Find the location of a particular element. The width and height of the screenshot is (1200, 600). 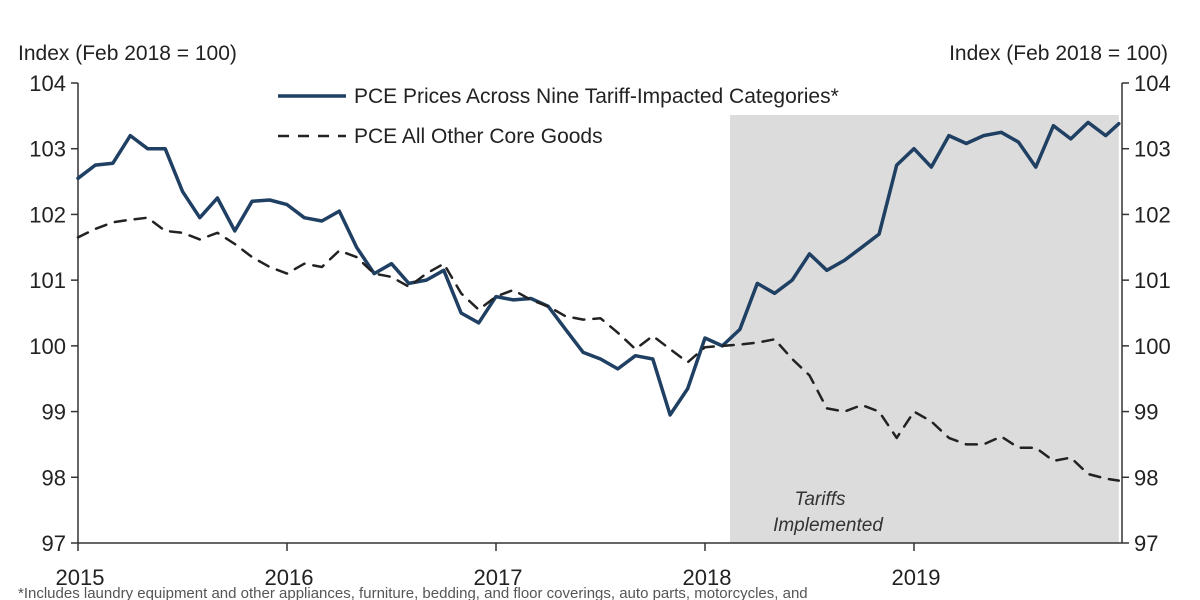

y-tick-label-left: 102 is located at coordinates (47, 214).